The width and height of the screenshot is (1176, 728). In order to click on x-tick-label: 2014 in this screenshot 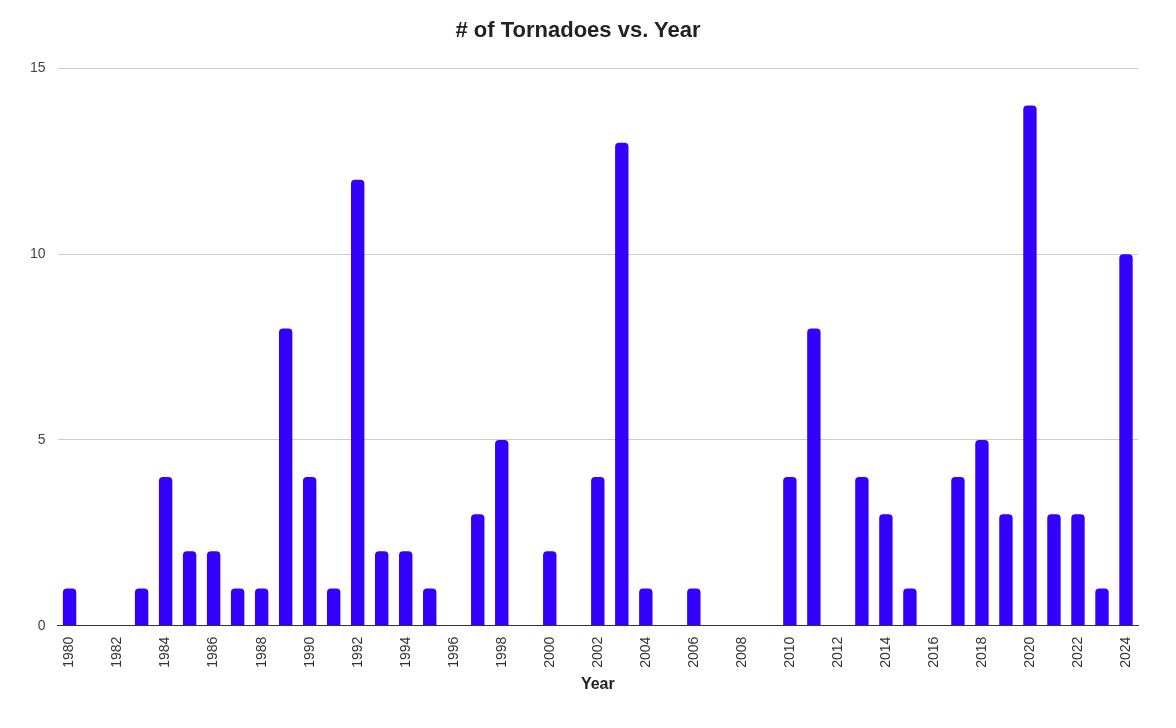, I will do `click(884, 652)`.